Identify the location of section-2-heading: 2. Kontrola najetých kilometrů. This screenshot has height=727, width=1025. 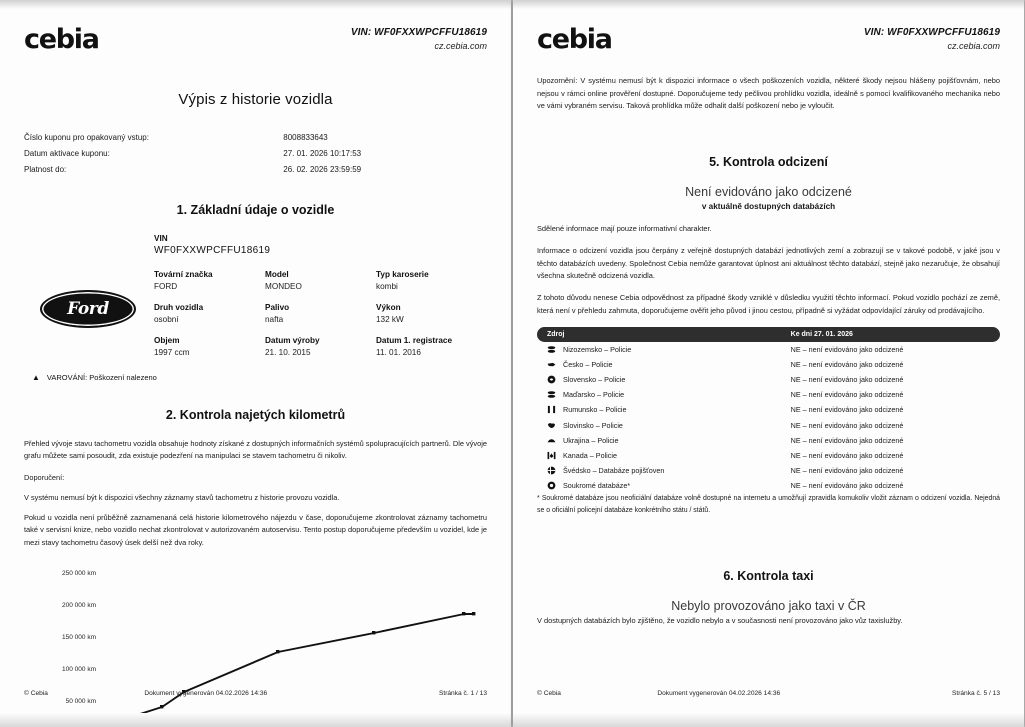
(255, 414).